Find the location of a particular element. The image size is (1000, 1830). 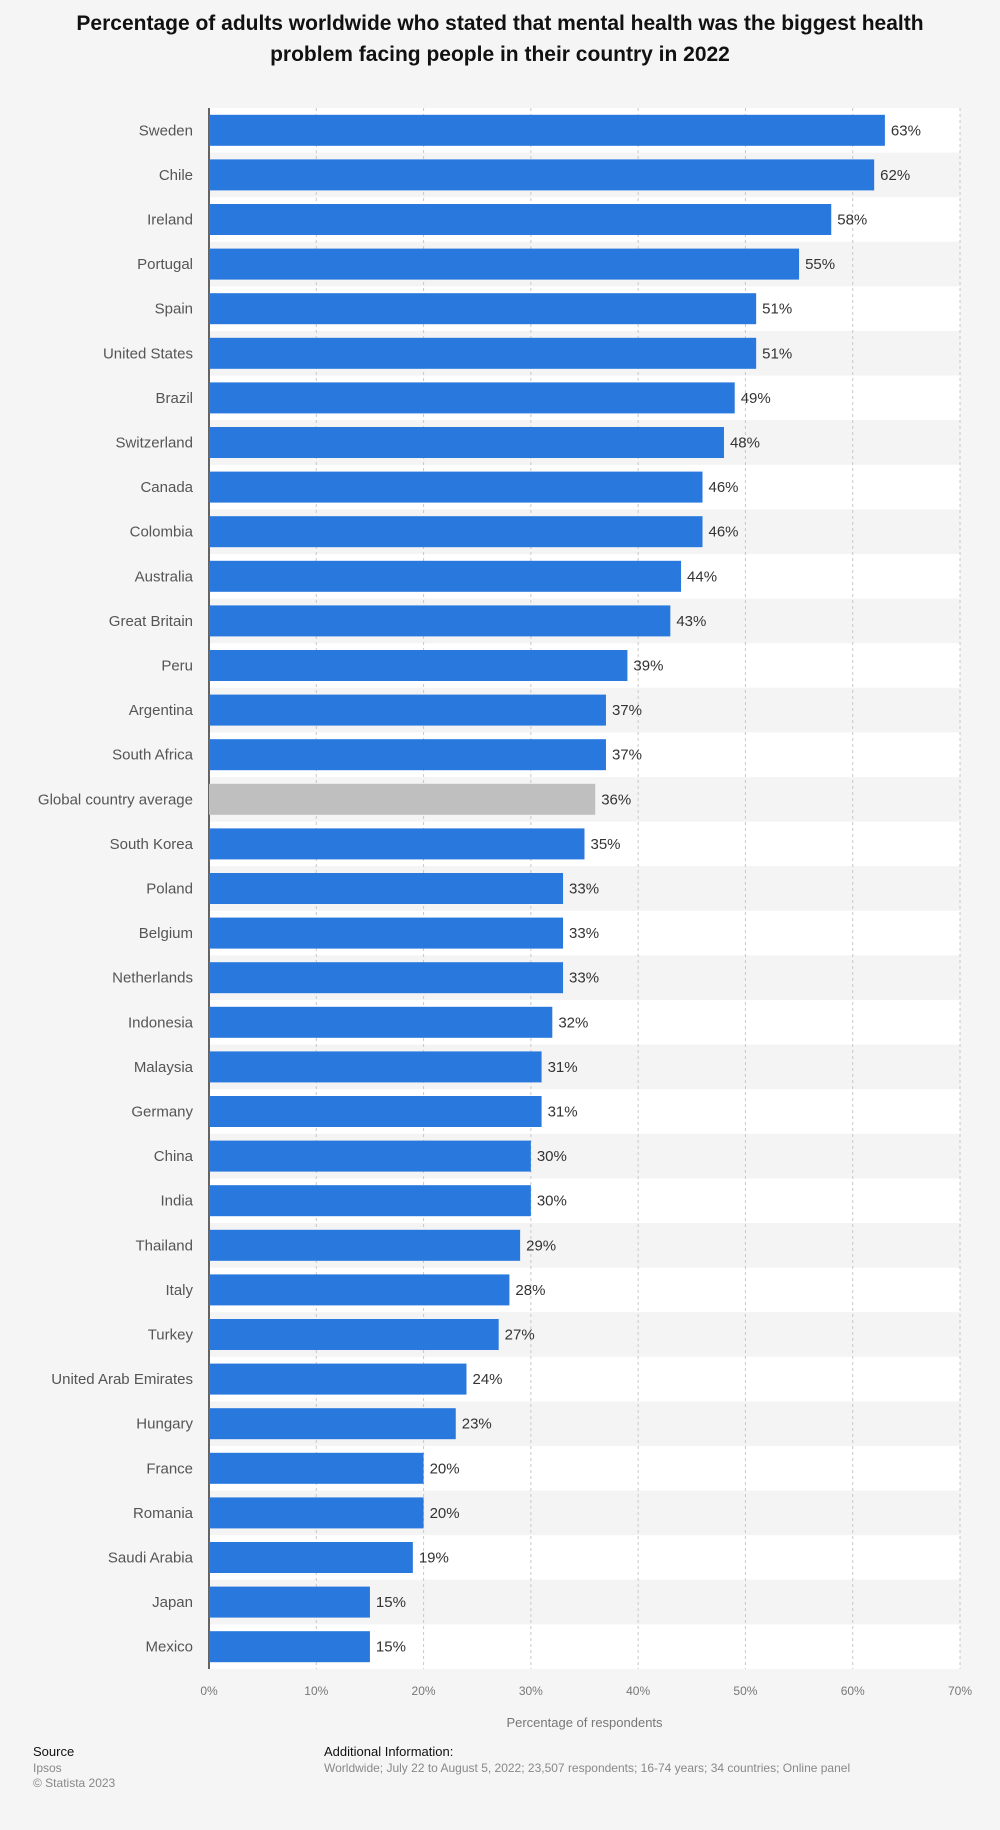

category-label: Poland is located at coordinates (169, 889).